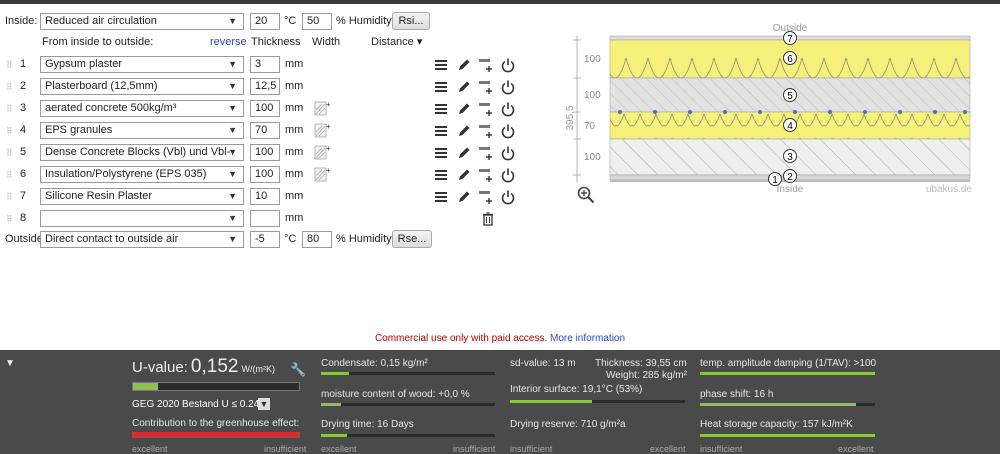  I want to click on inside-humidity-input: 50, so click(317, 21).